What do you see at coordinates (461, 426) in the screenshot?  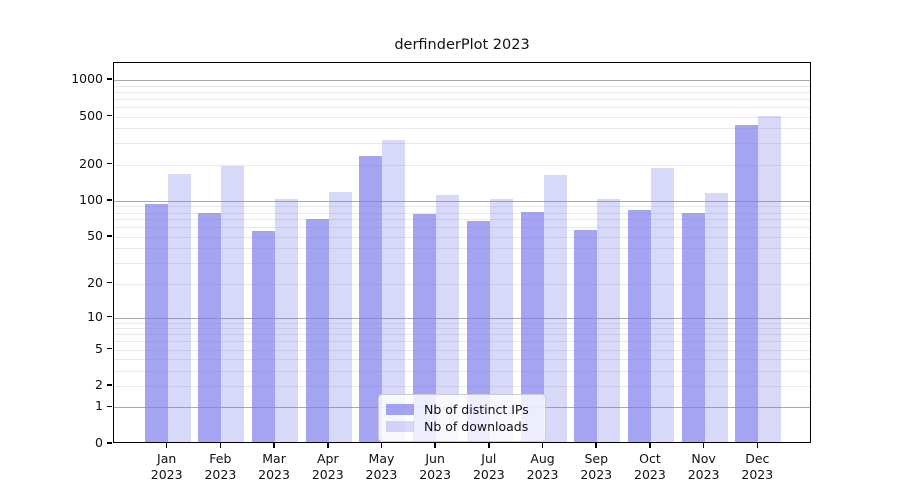 I see `legend-item-downloads: Nb of downloads` at bounding box center [461, 426].